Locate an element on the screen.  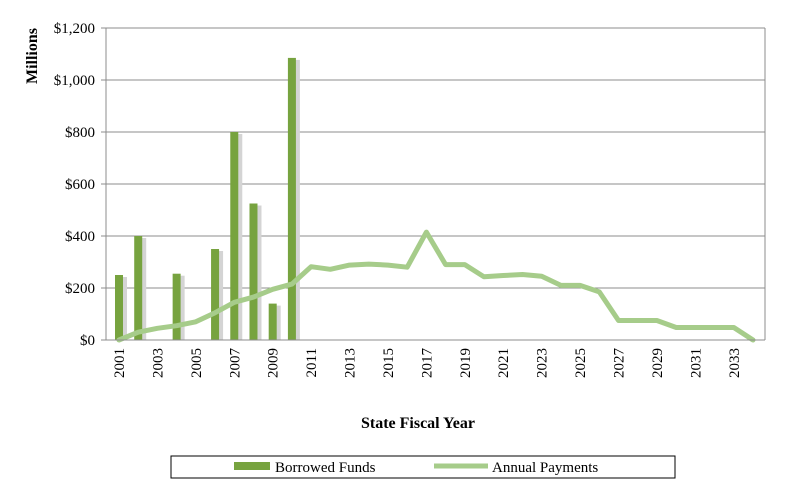
y-tick-label: $600 is located at coordinates (80, 185).